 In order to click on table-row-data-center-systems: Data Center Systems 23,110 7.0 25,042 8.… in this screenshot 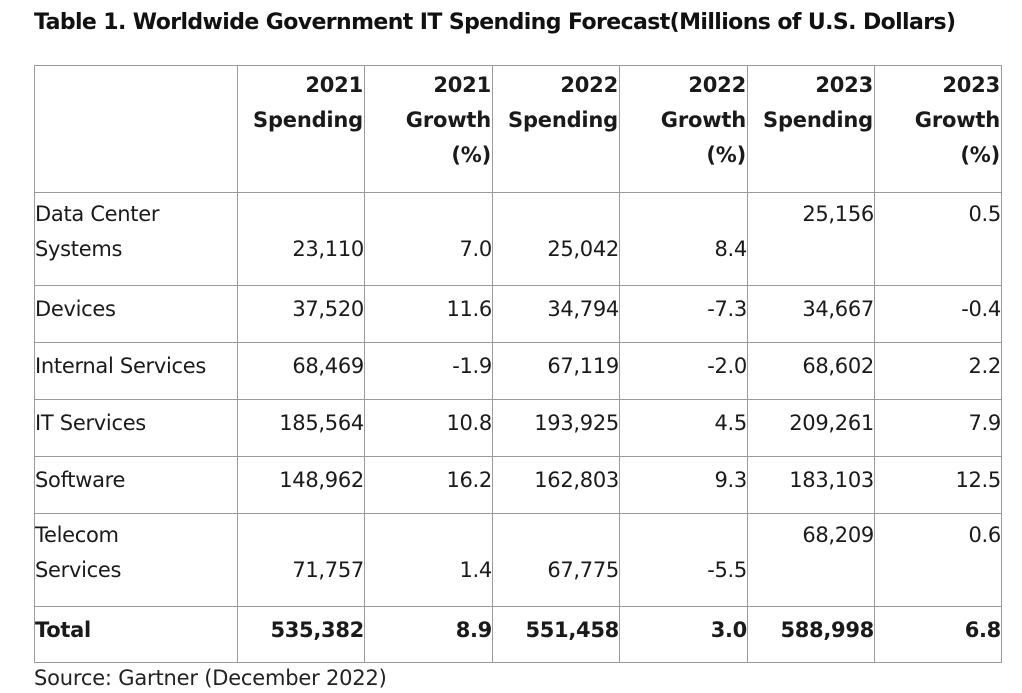, I will do `click(518, 239)`.